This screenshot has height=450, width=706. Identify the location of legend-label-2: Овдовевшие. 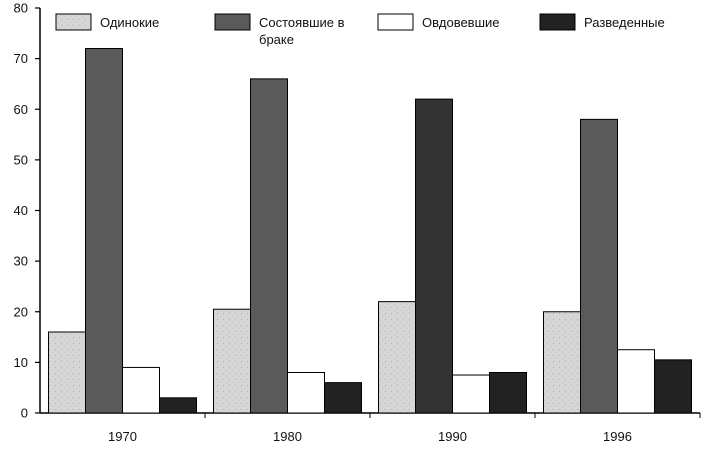
(461, 22).